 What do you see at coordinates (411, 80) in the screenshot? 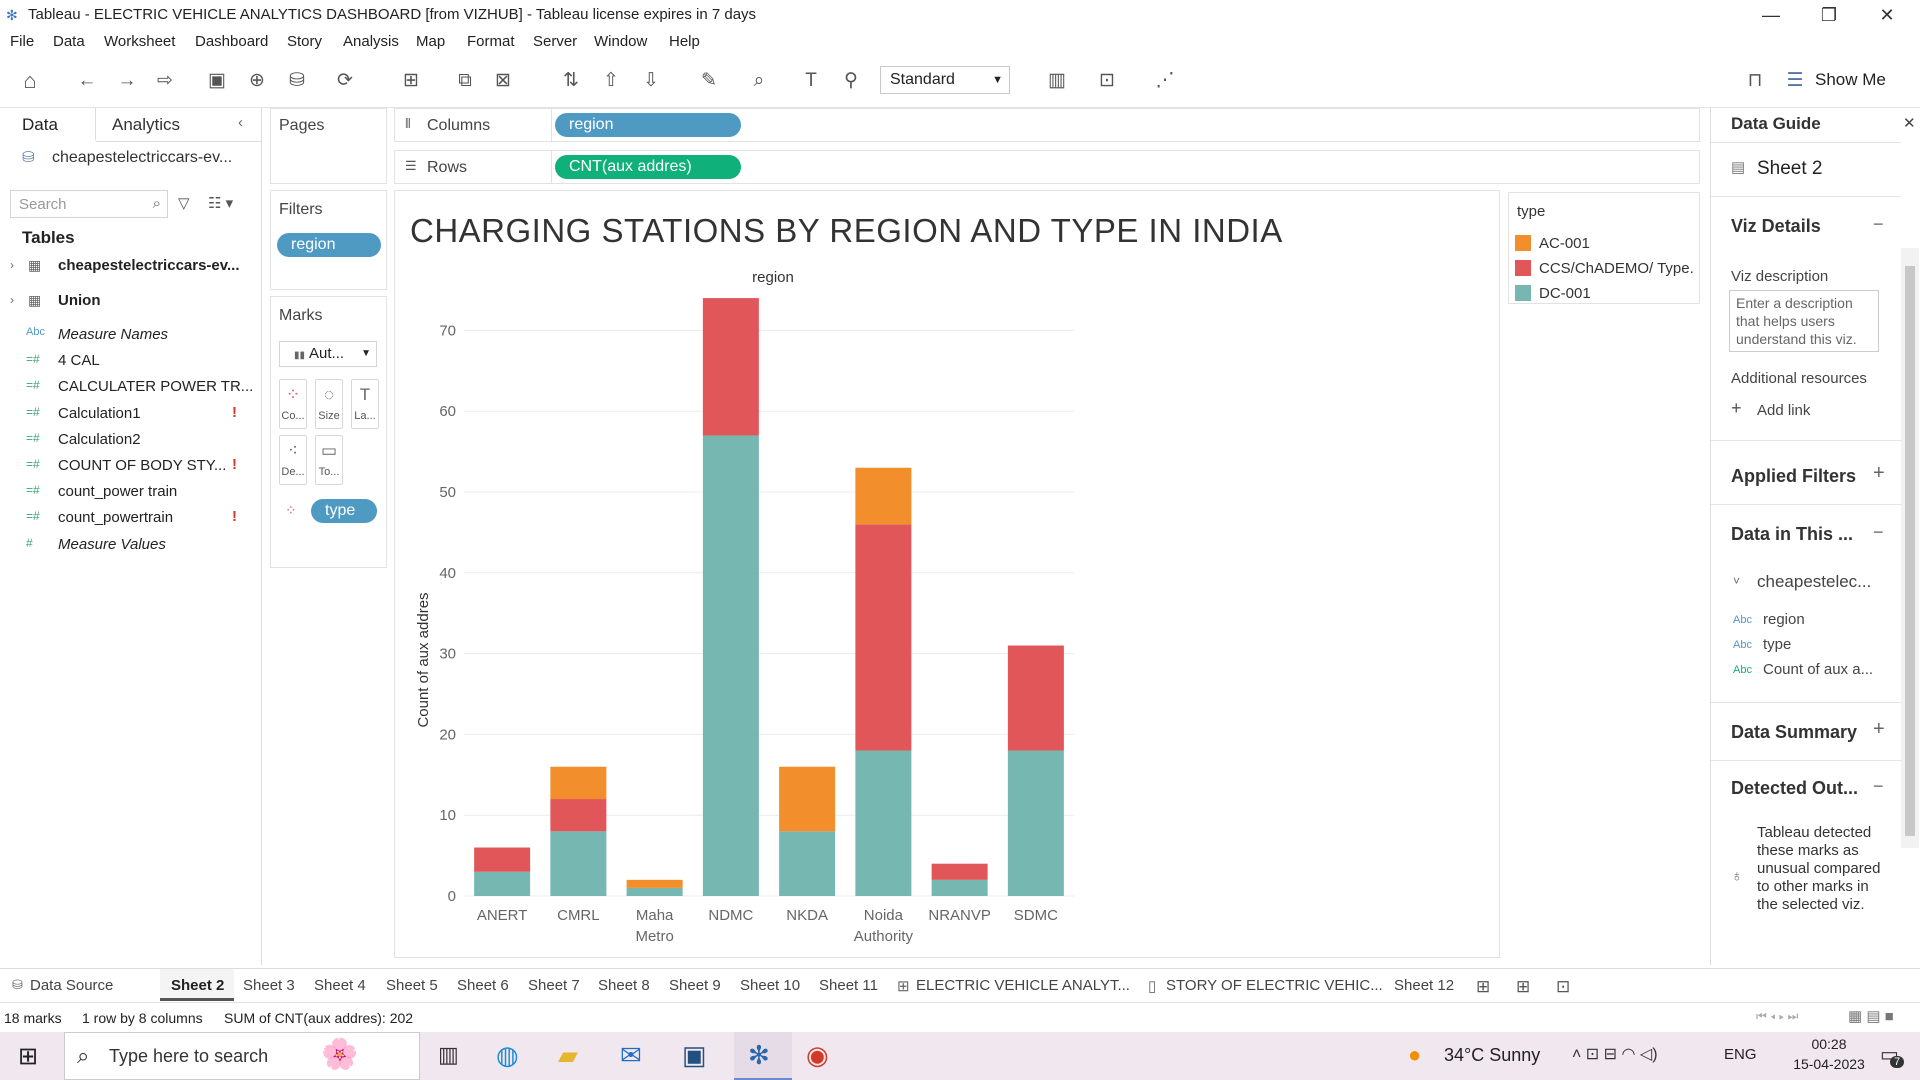
I see `new-worksheet-icon: ⊞` at bounding box center [411, 80].